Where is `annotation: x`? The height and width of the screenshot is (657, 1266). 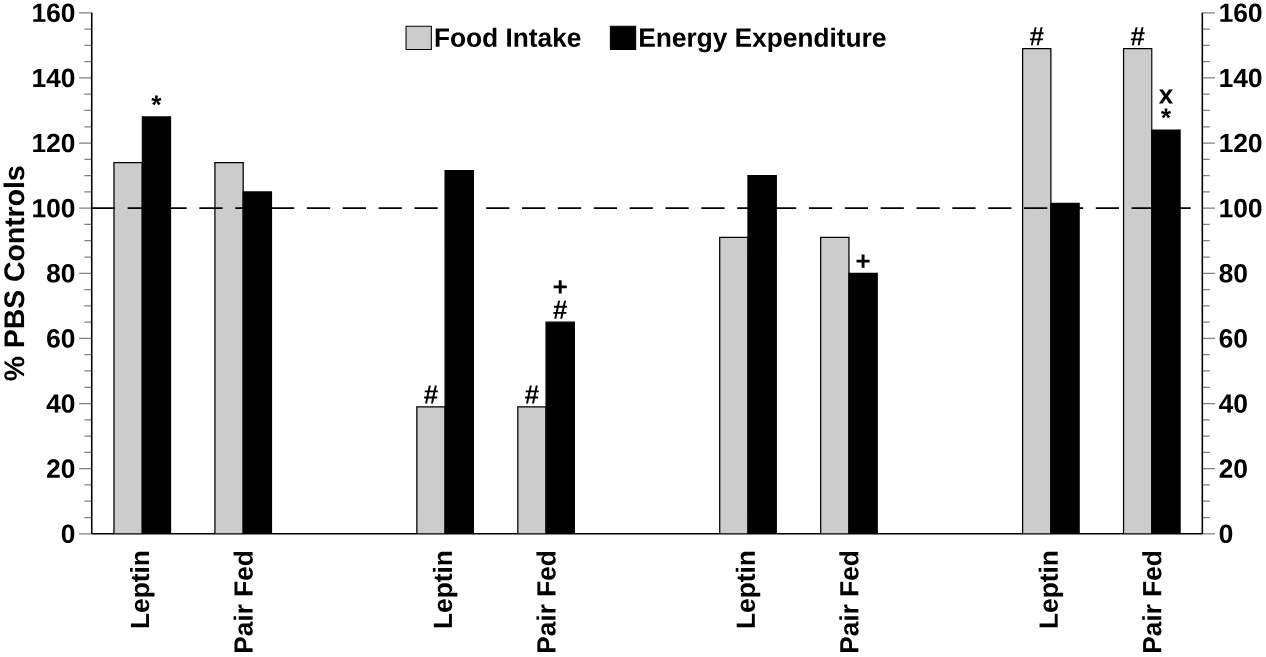
annotation: x is located at coordinates (1166, 96).